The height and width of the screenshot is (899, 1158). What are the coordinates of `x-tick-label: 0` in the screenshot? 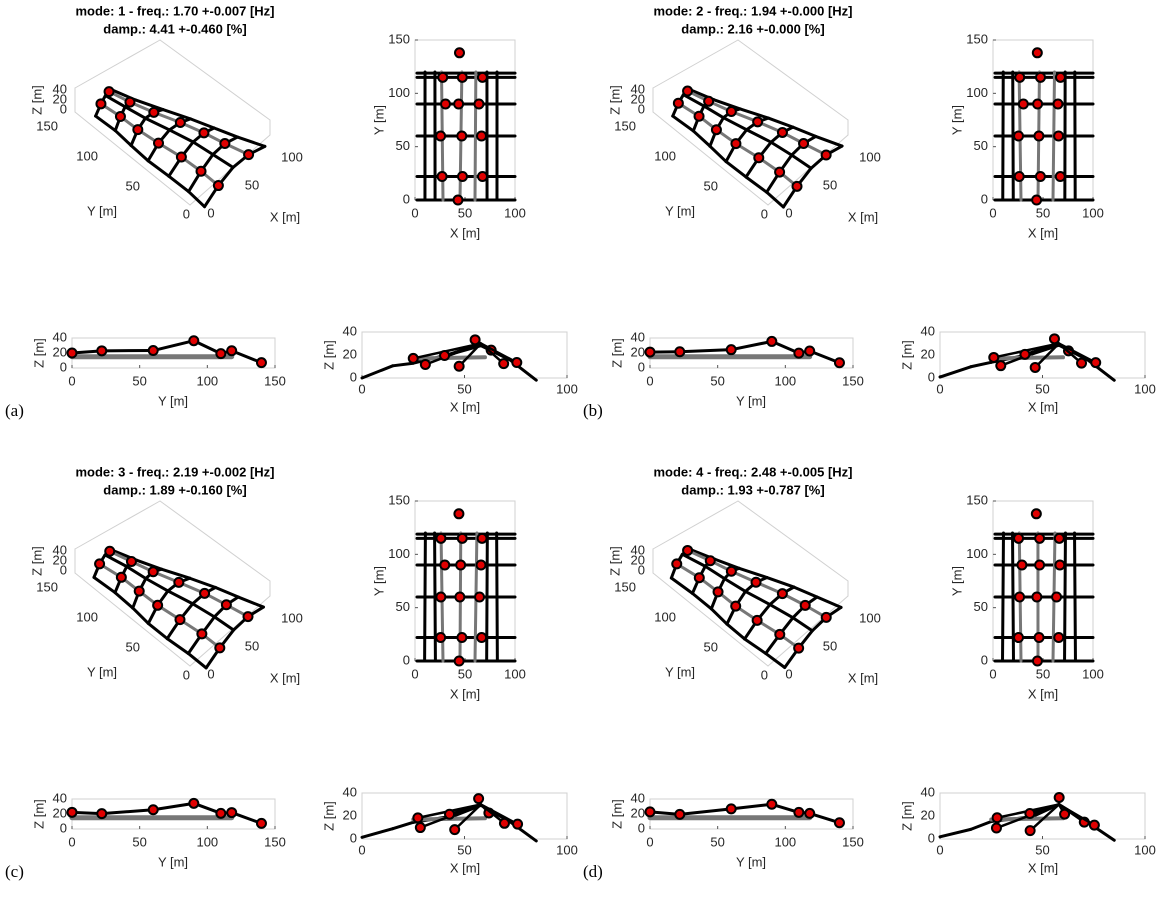 It's located at (210, 673).